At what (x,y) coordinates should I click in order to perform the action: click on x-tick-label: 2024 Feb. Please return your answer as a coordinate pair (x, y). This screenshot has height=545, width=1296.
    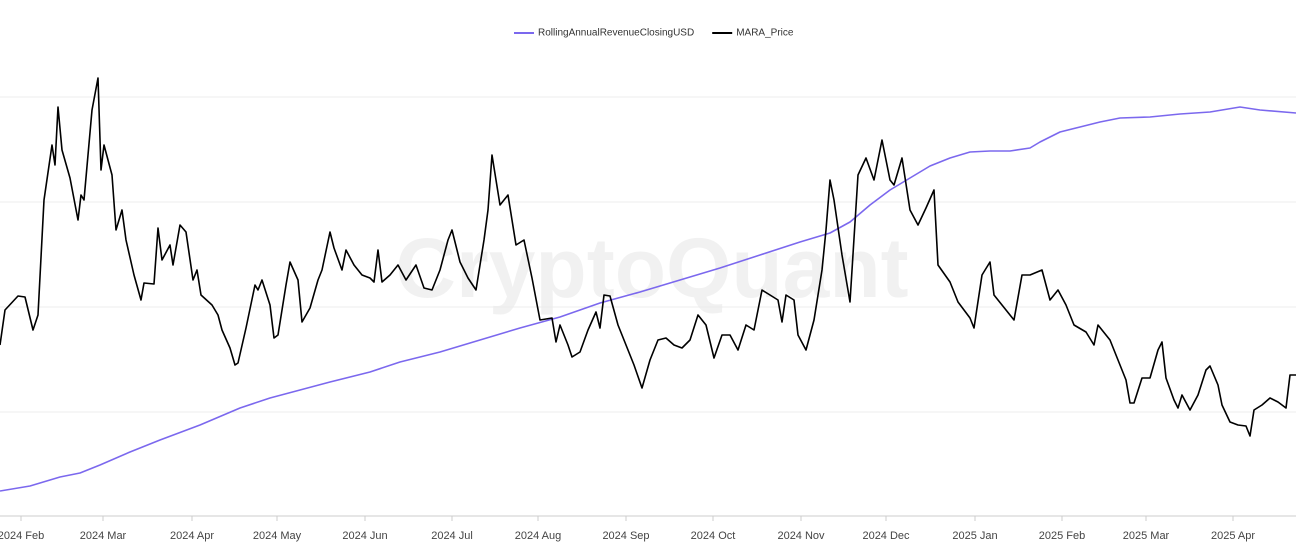
    Looking at the image, I should click on (22, 536).